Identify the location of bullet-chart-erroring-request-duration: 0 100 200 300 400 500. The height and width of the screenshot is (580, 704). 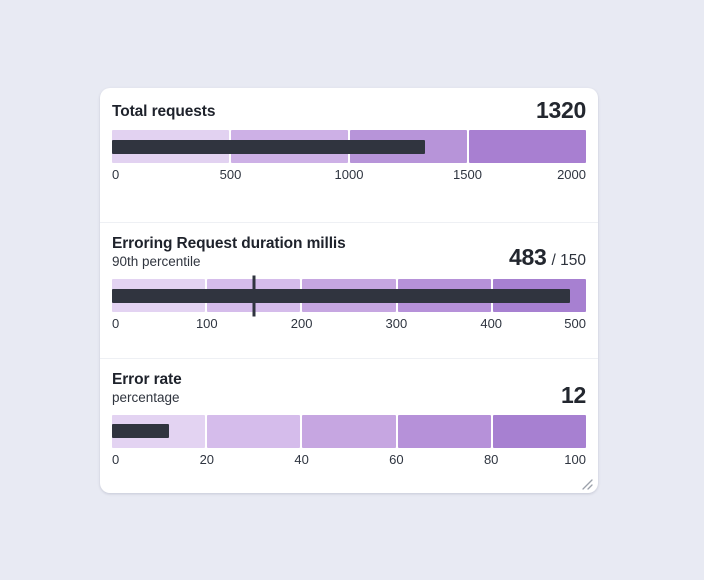
(349, 303).